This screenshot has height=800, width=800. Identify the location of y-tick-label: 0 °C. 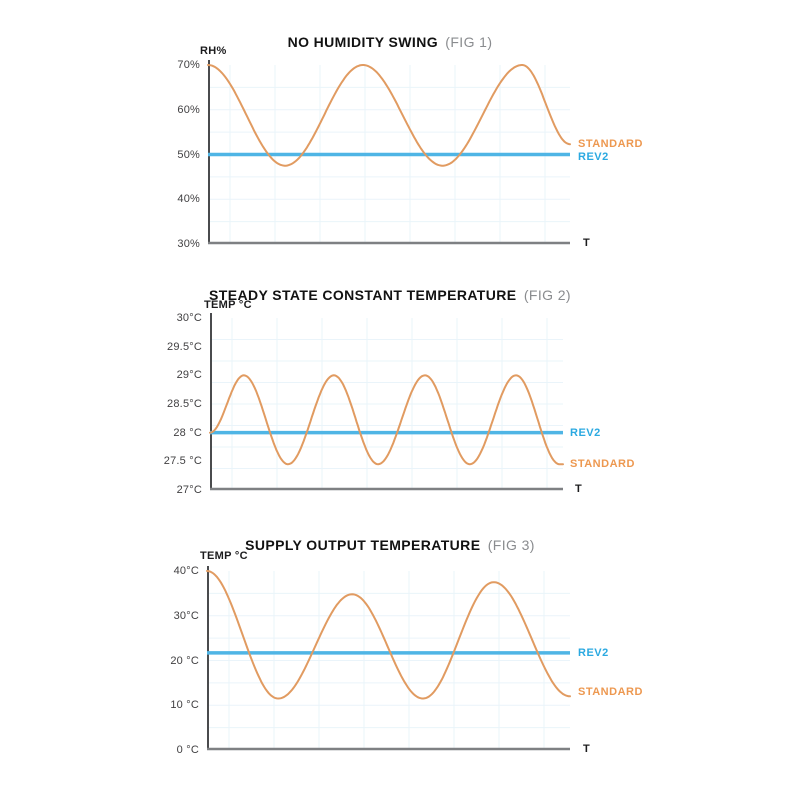
(187, 750).